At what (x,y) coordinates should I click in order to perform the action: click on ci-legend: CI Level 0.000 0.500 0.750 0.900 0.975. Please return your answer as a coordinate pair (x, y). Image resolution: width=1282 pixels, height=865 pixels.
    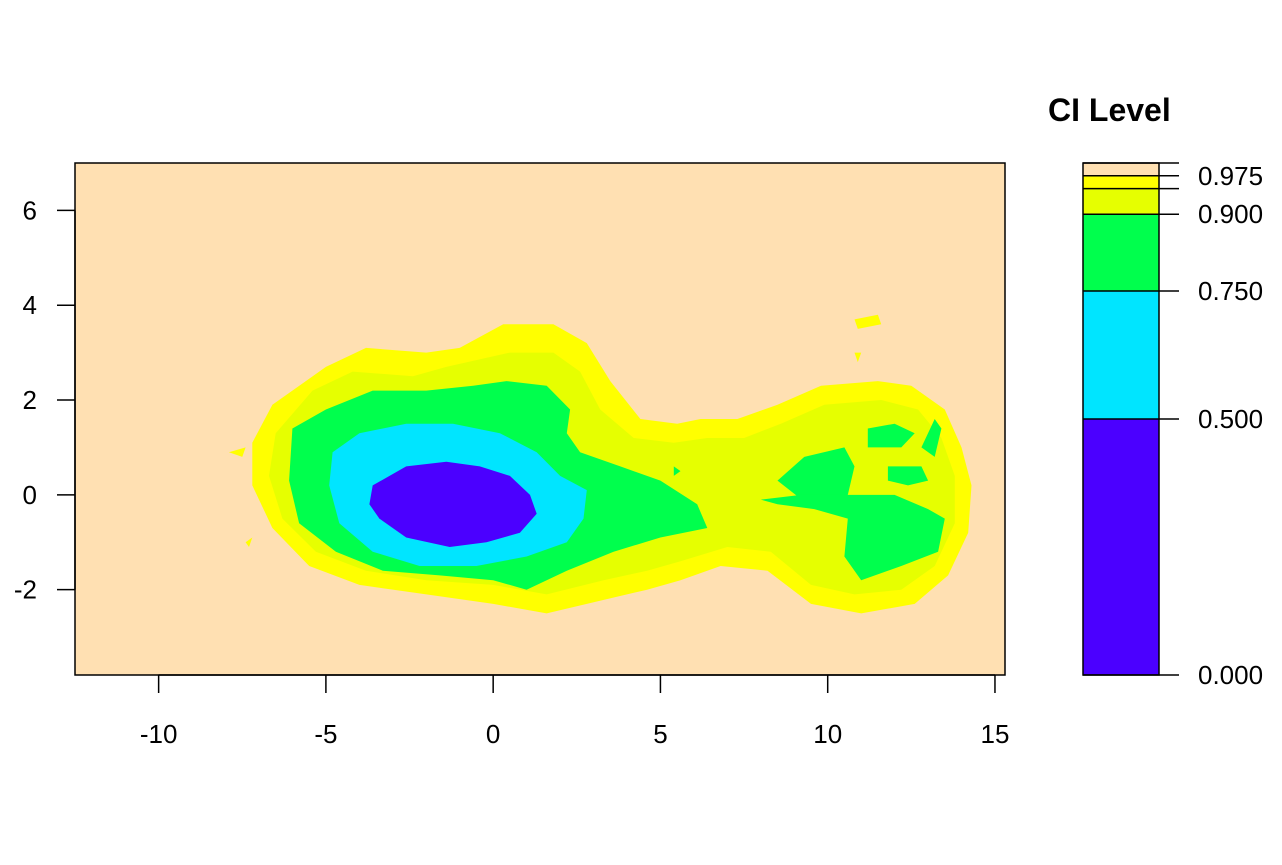
    Looking at the image, I should click on (1155, 391).